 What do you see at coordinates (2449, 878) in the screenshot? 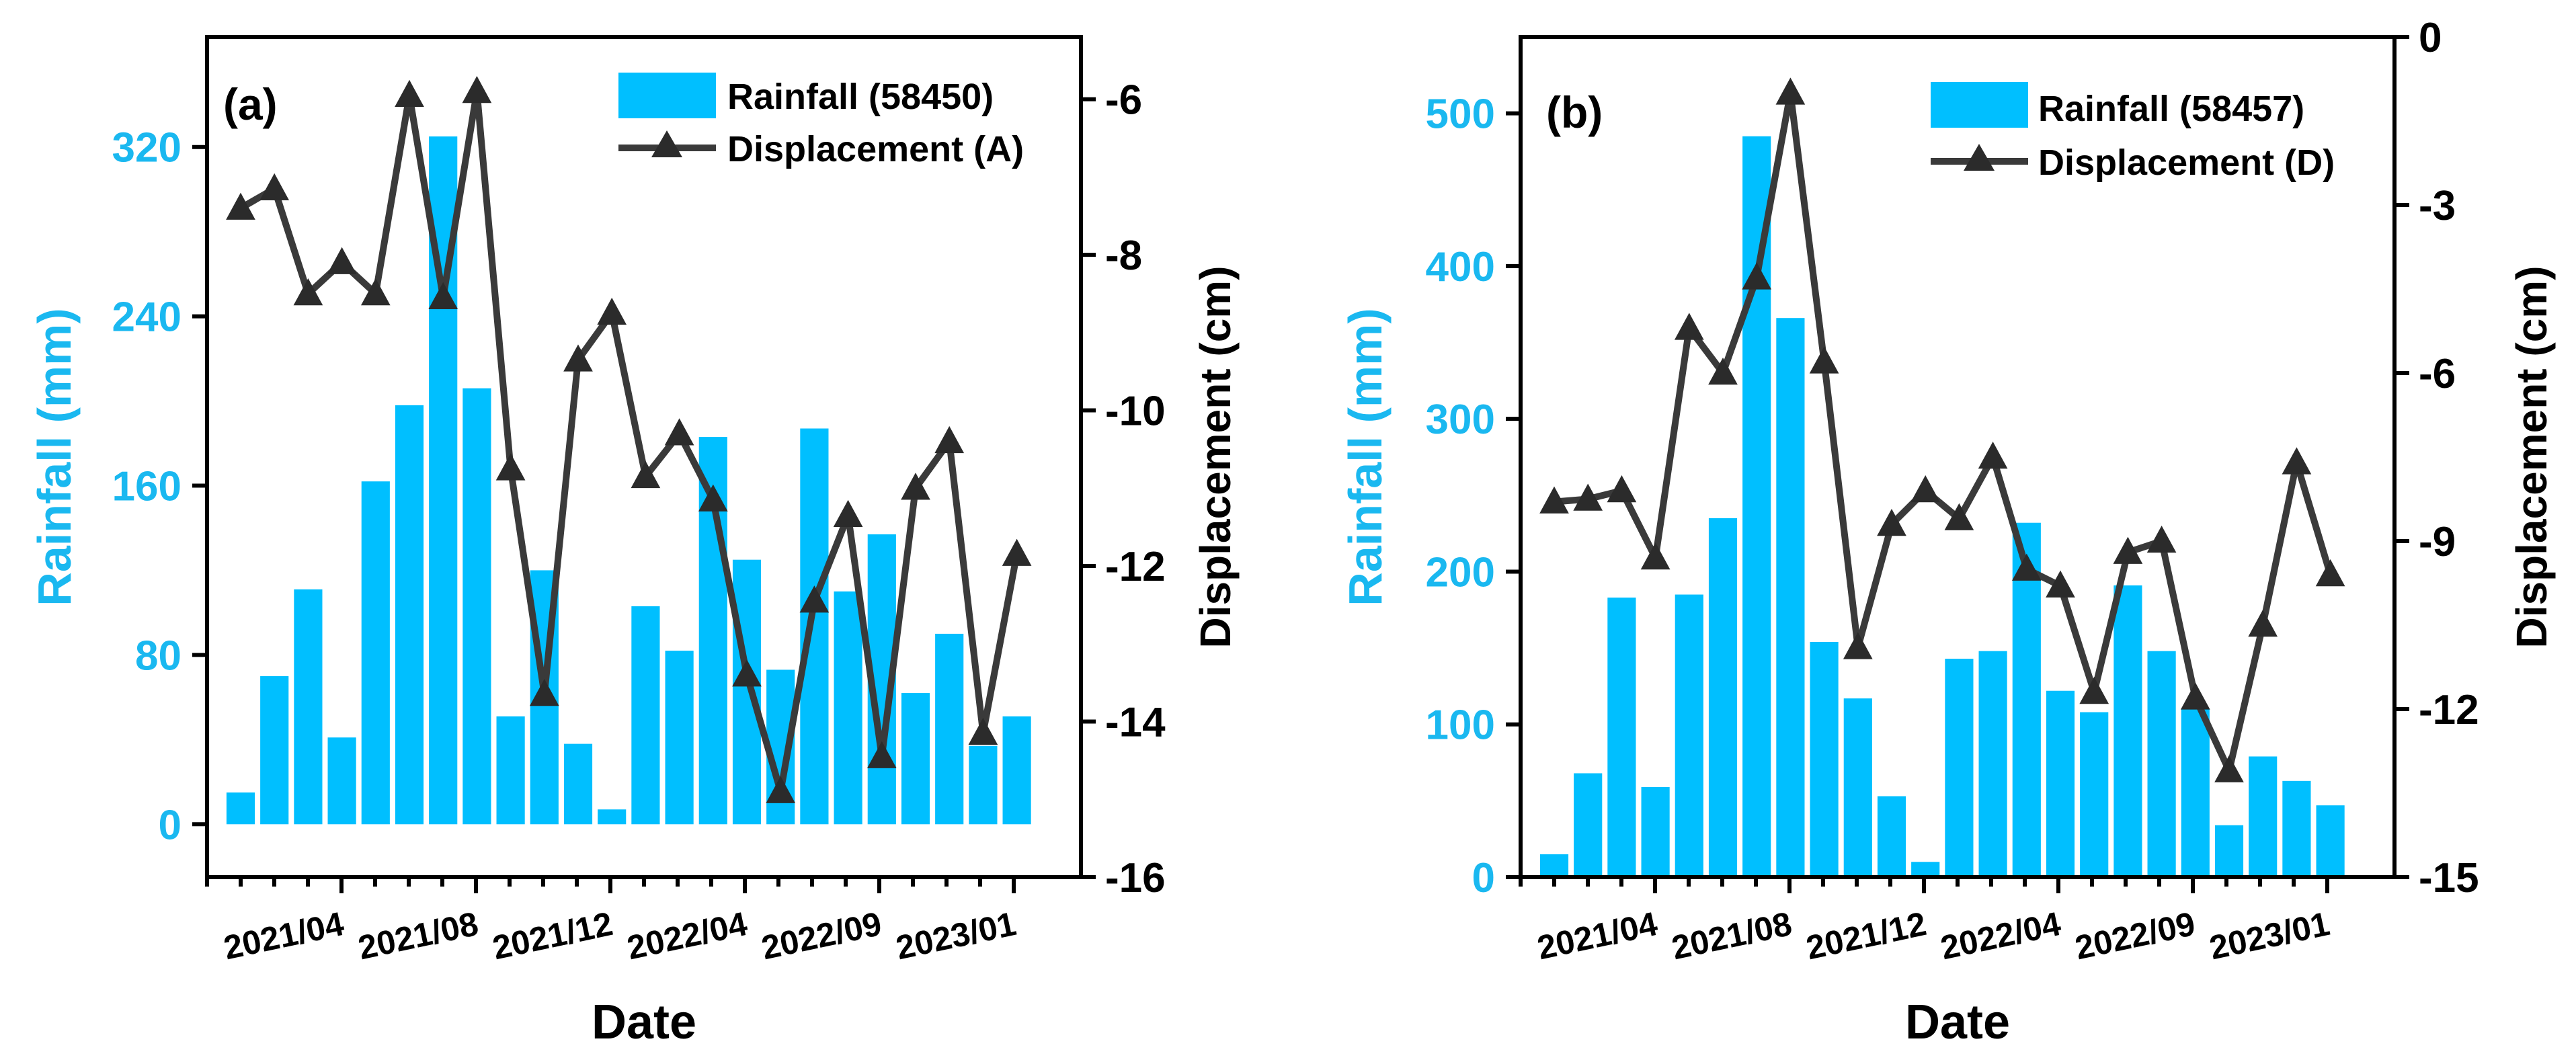
I see `panel-b-right-tick-label: -15` at bounding box center [2449, 878].